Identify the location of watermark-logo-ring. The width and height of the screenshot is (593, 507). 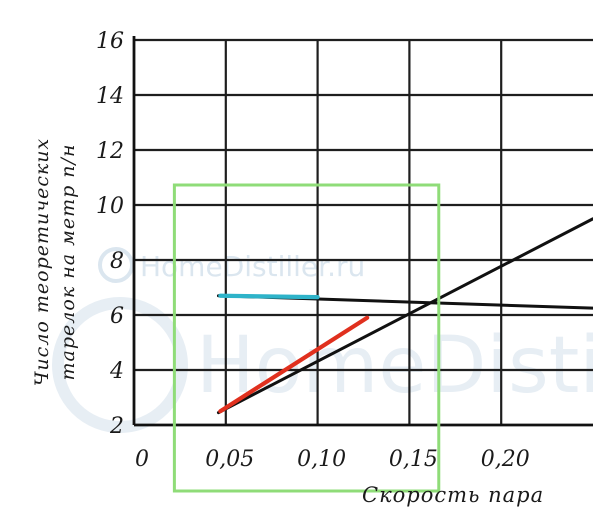
(116, 265).